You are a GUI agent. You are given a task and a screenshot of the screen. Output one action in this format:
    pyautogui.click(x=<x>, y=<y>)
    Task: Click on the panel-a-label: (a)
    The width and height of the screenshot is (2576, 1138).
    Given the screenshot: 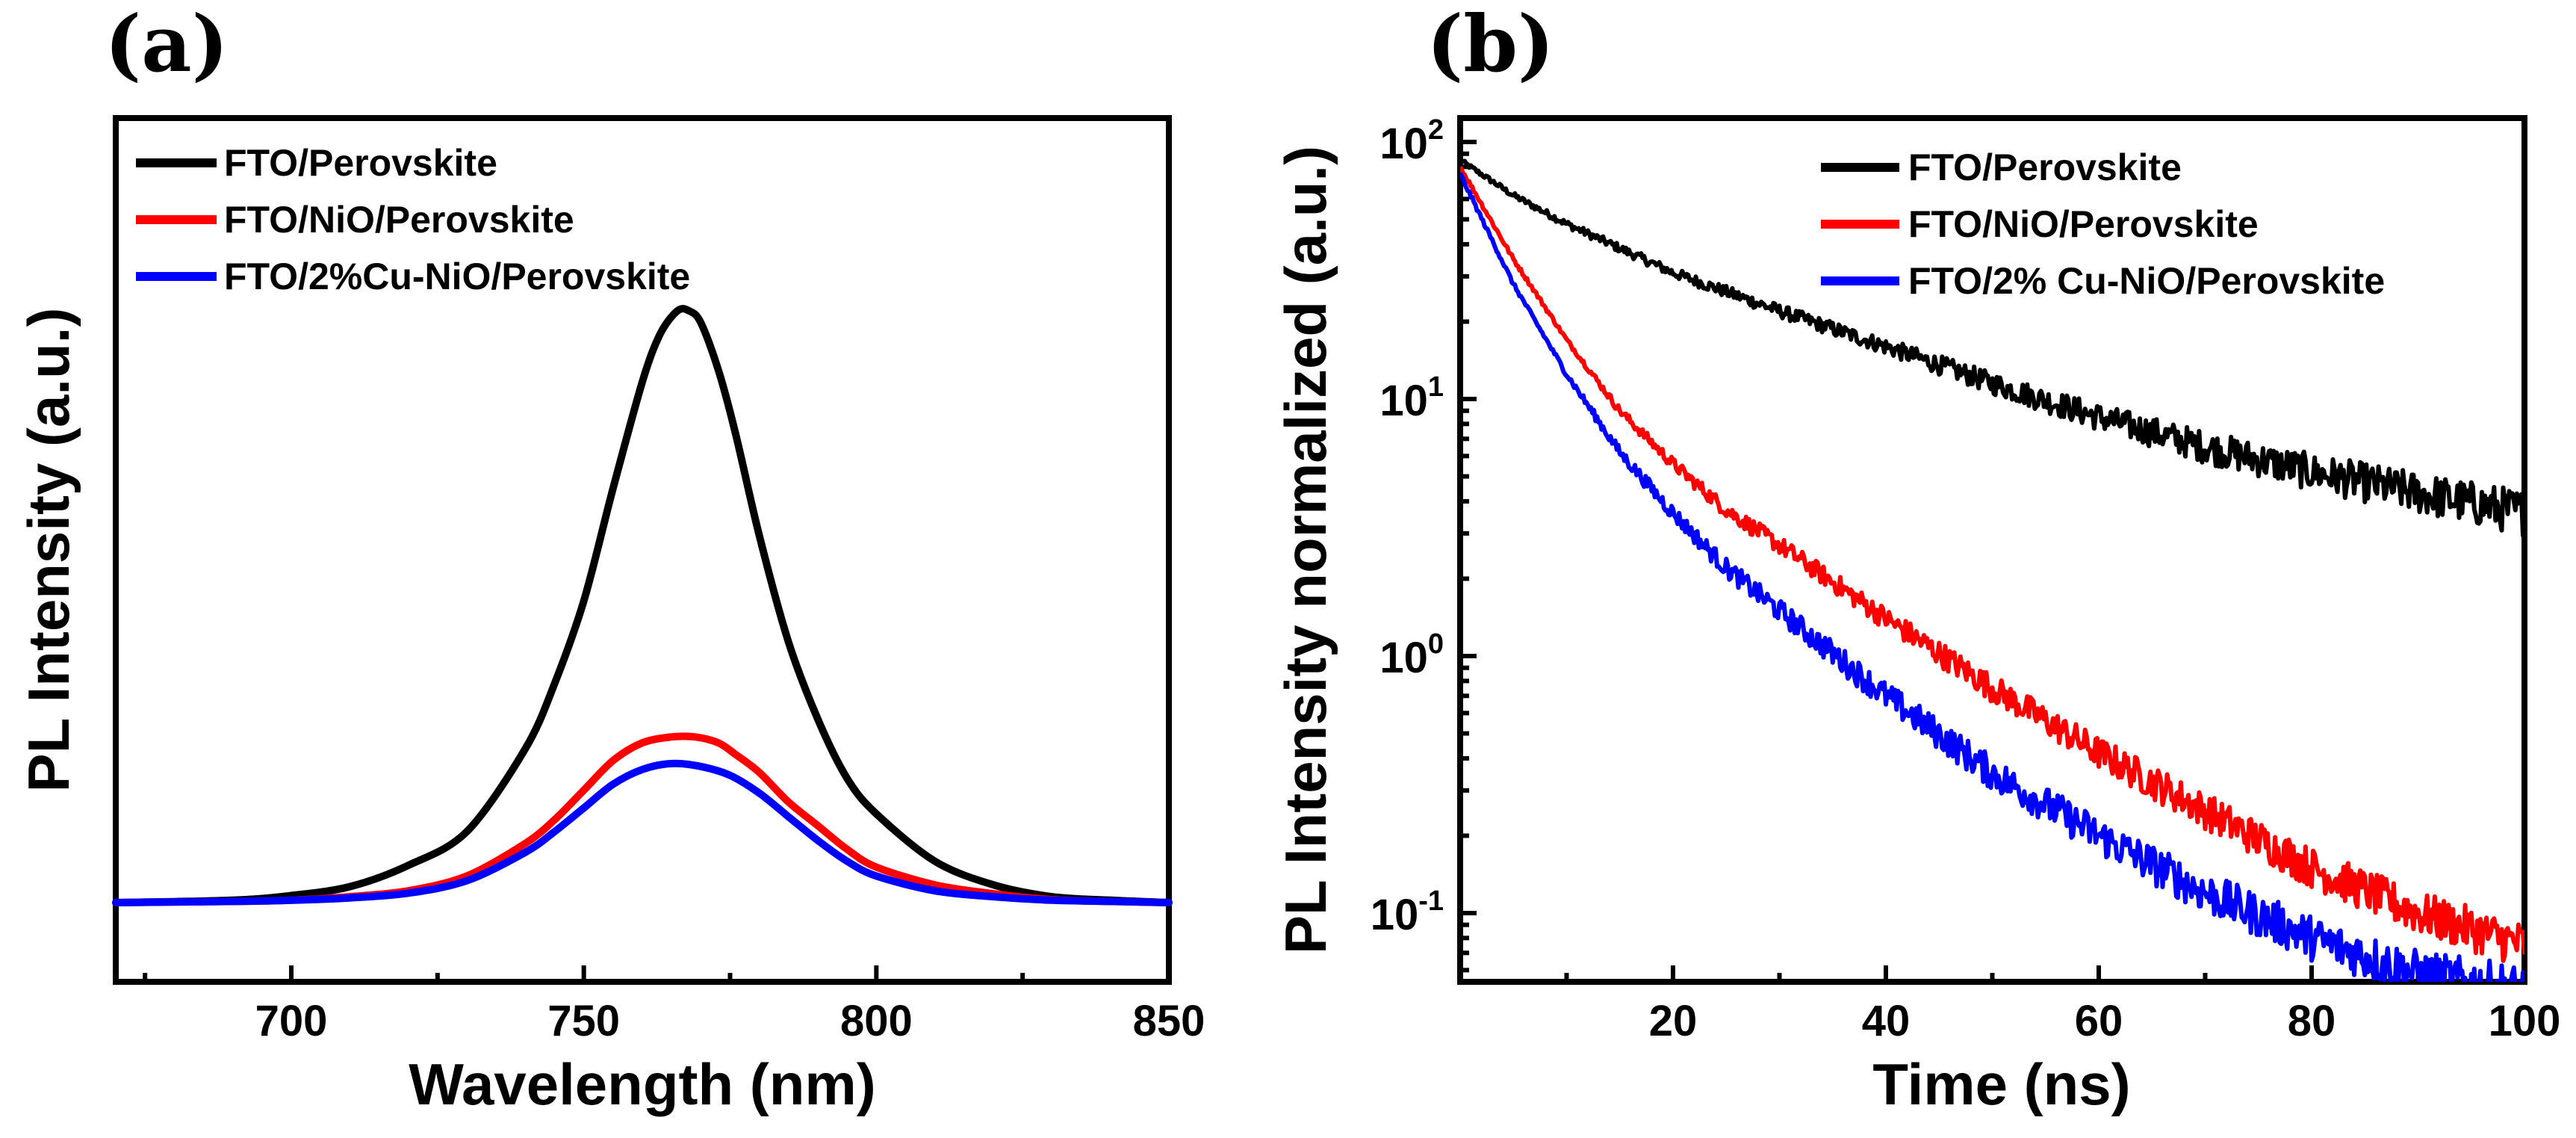 What is the action you would take?
    pyautogui.click(x=167, y=45)
    